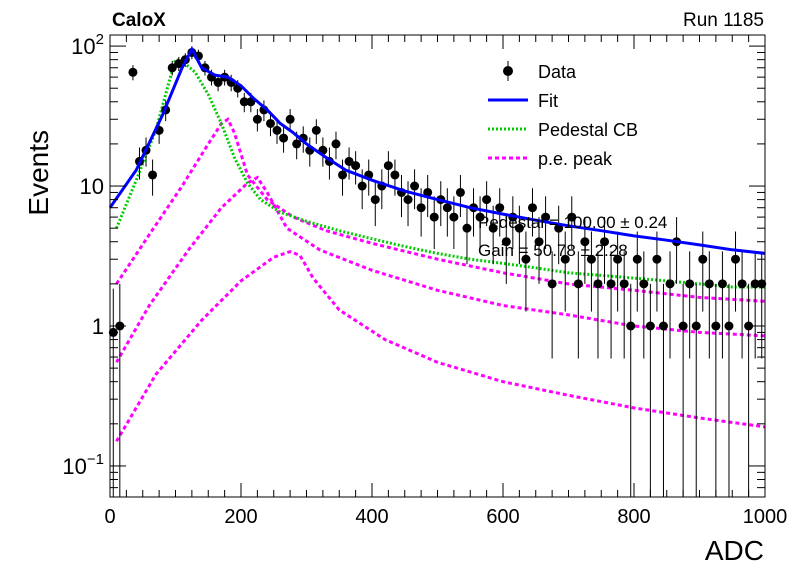 Image resolution: width=796 pixels, height=572 pixels. Describe the element at coordinates (139, 20) in the screenshot. I see `header-left-label: CaloX` at that location.